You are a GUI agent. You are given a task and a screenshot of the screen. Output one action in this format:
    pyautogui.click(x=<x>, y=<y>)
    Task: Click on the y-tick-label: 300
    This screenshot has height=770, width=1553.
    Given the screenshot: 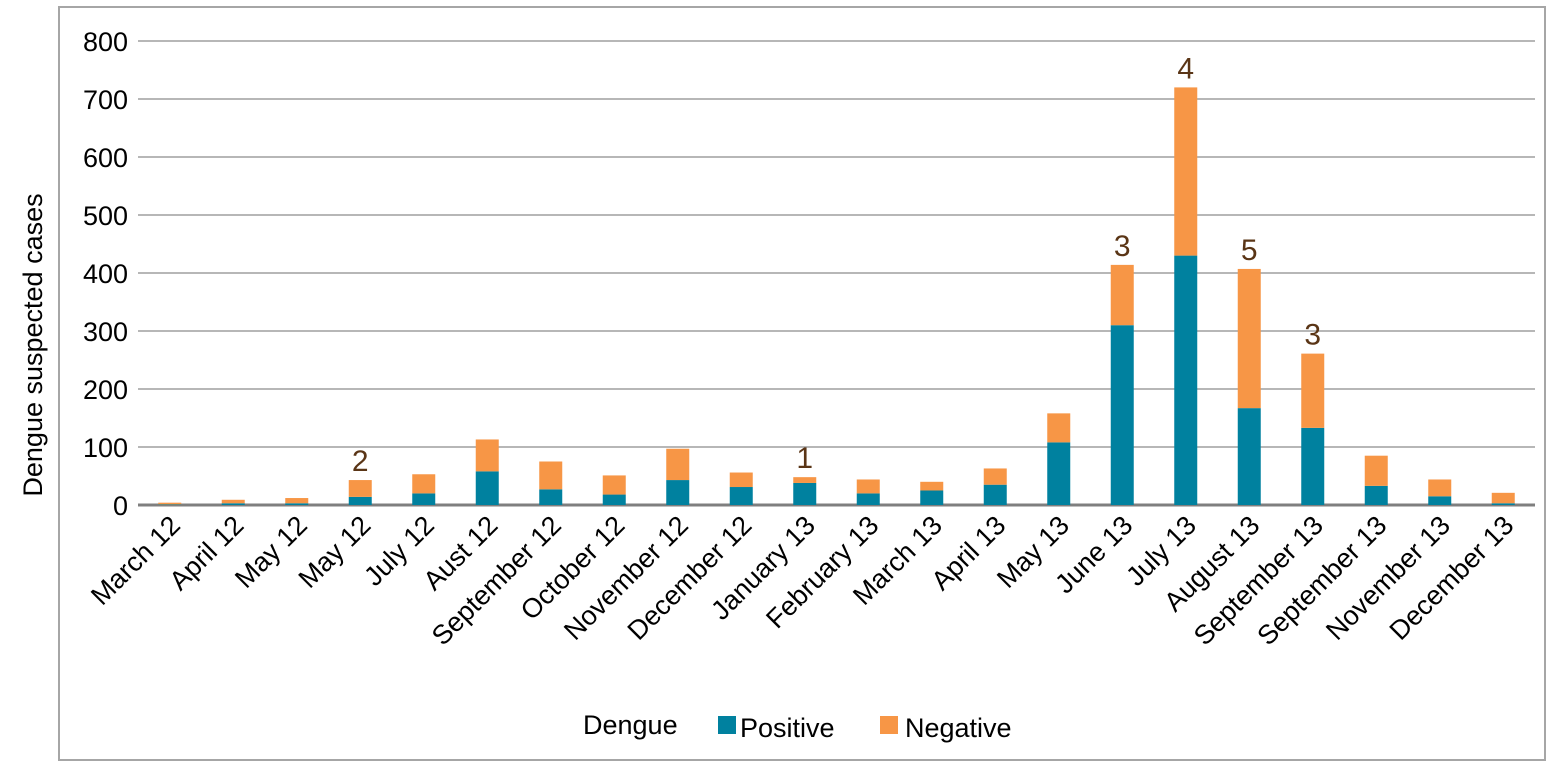 What is the action you would take?
    pyautogui.click(x=105, y=332)
    